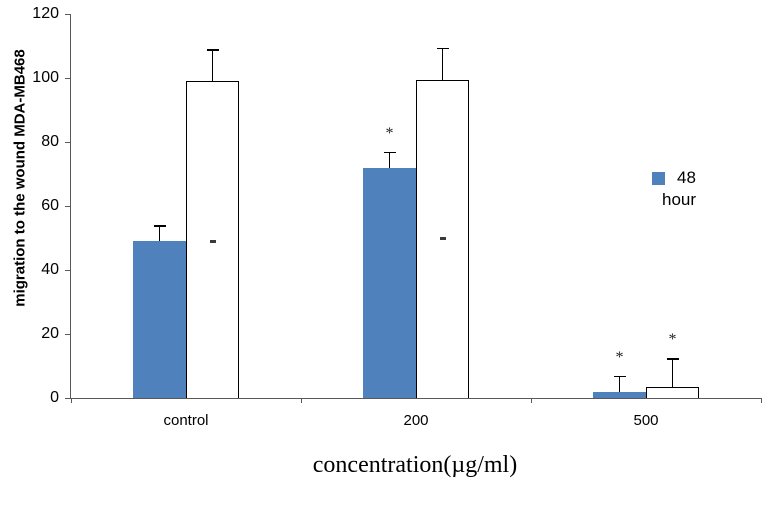 Image resolution: width=778 pixels, height=506 pixels. Describe the element at coordinates (159, 319) in the screenshot. I see `bar-48-hour-control` at that location.